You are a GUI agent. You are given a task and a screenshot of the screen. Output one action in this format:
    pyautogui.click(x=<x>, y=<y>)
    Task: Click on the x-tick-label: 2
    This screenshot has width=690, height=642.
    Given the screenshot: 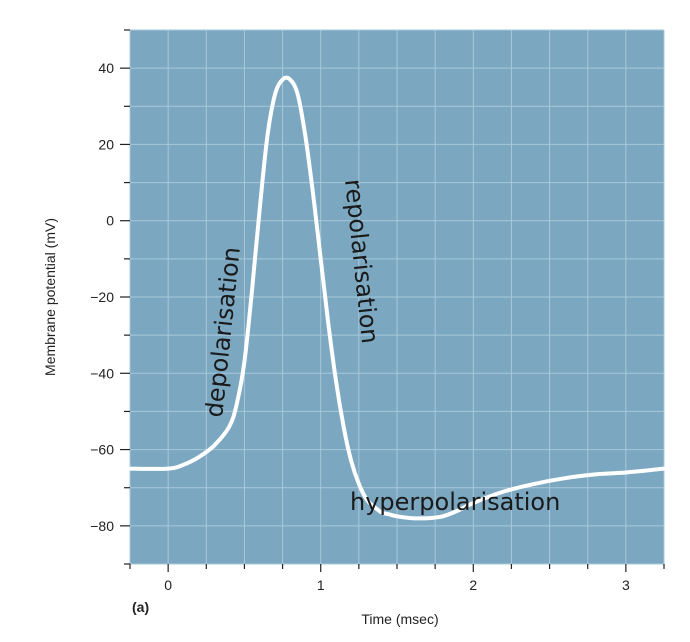 What is the action you would take?
    pyautogui.click(x=473, y=585)
    